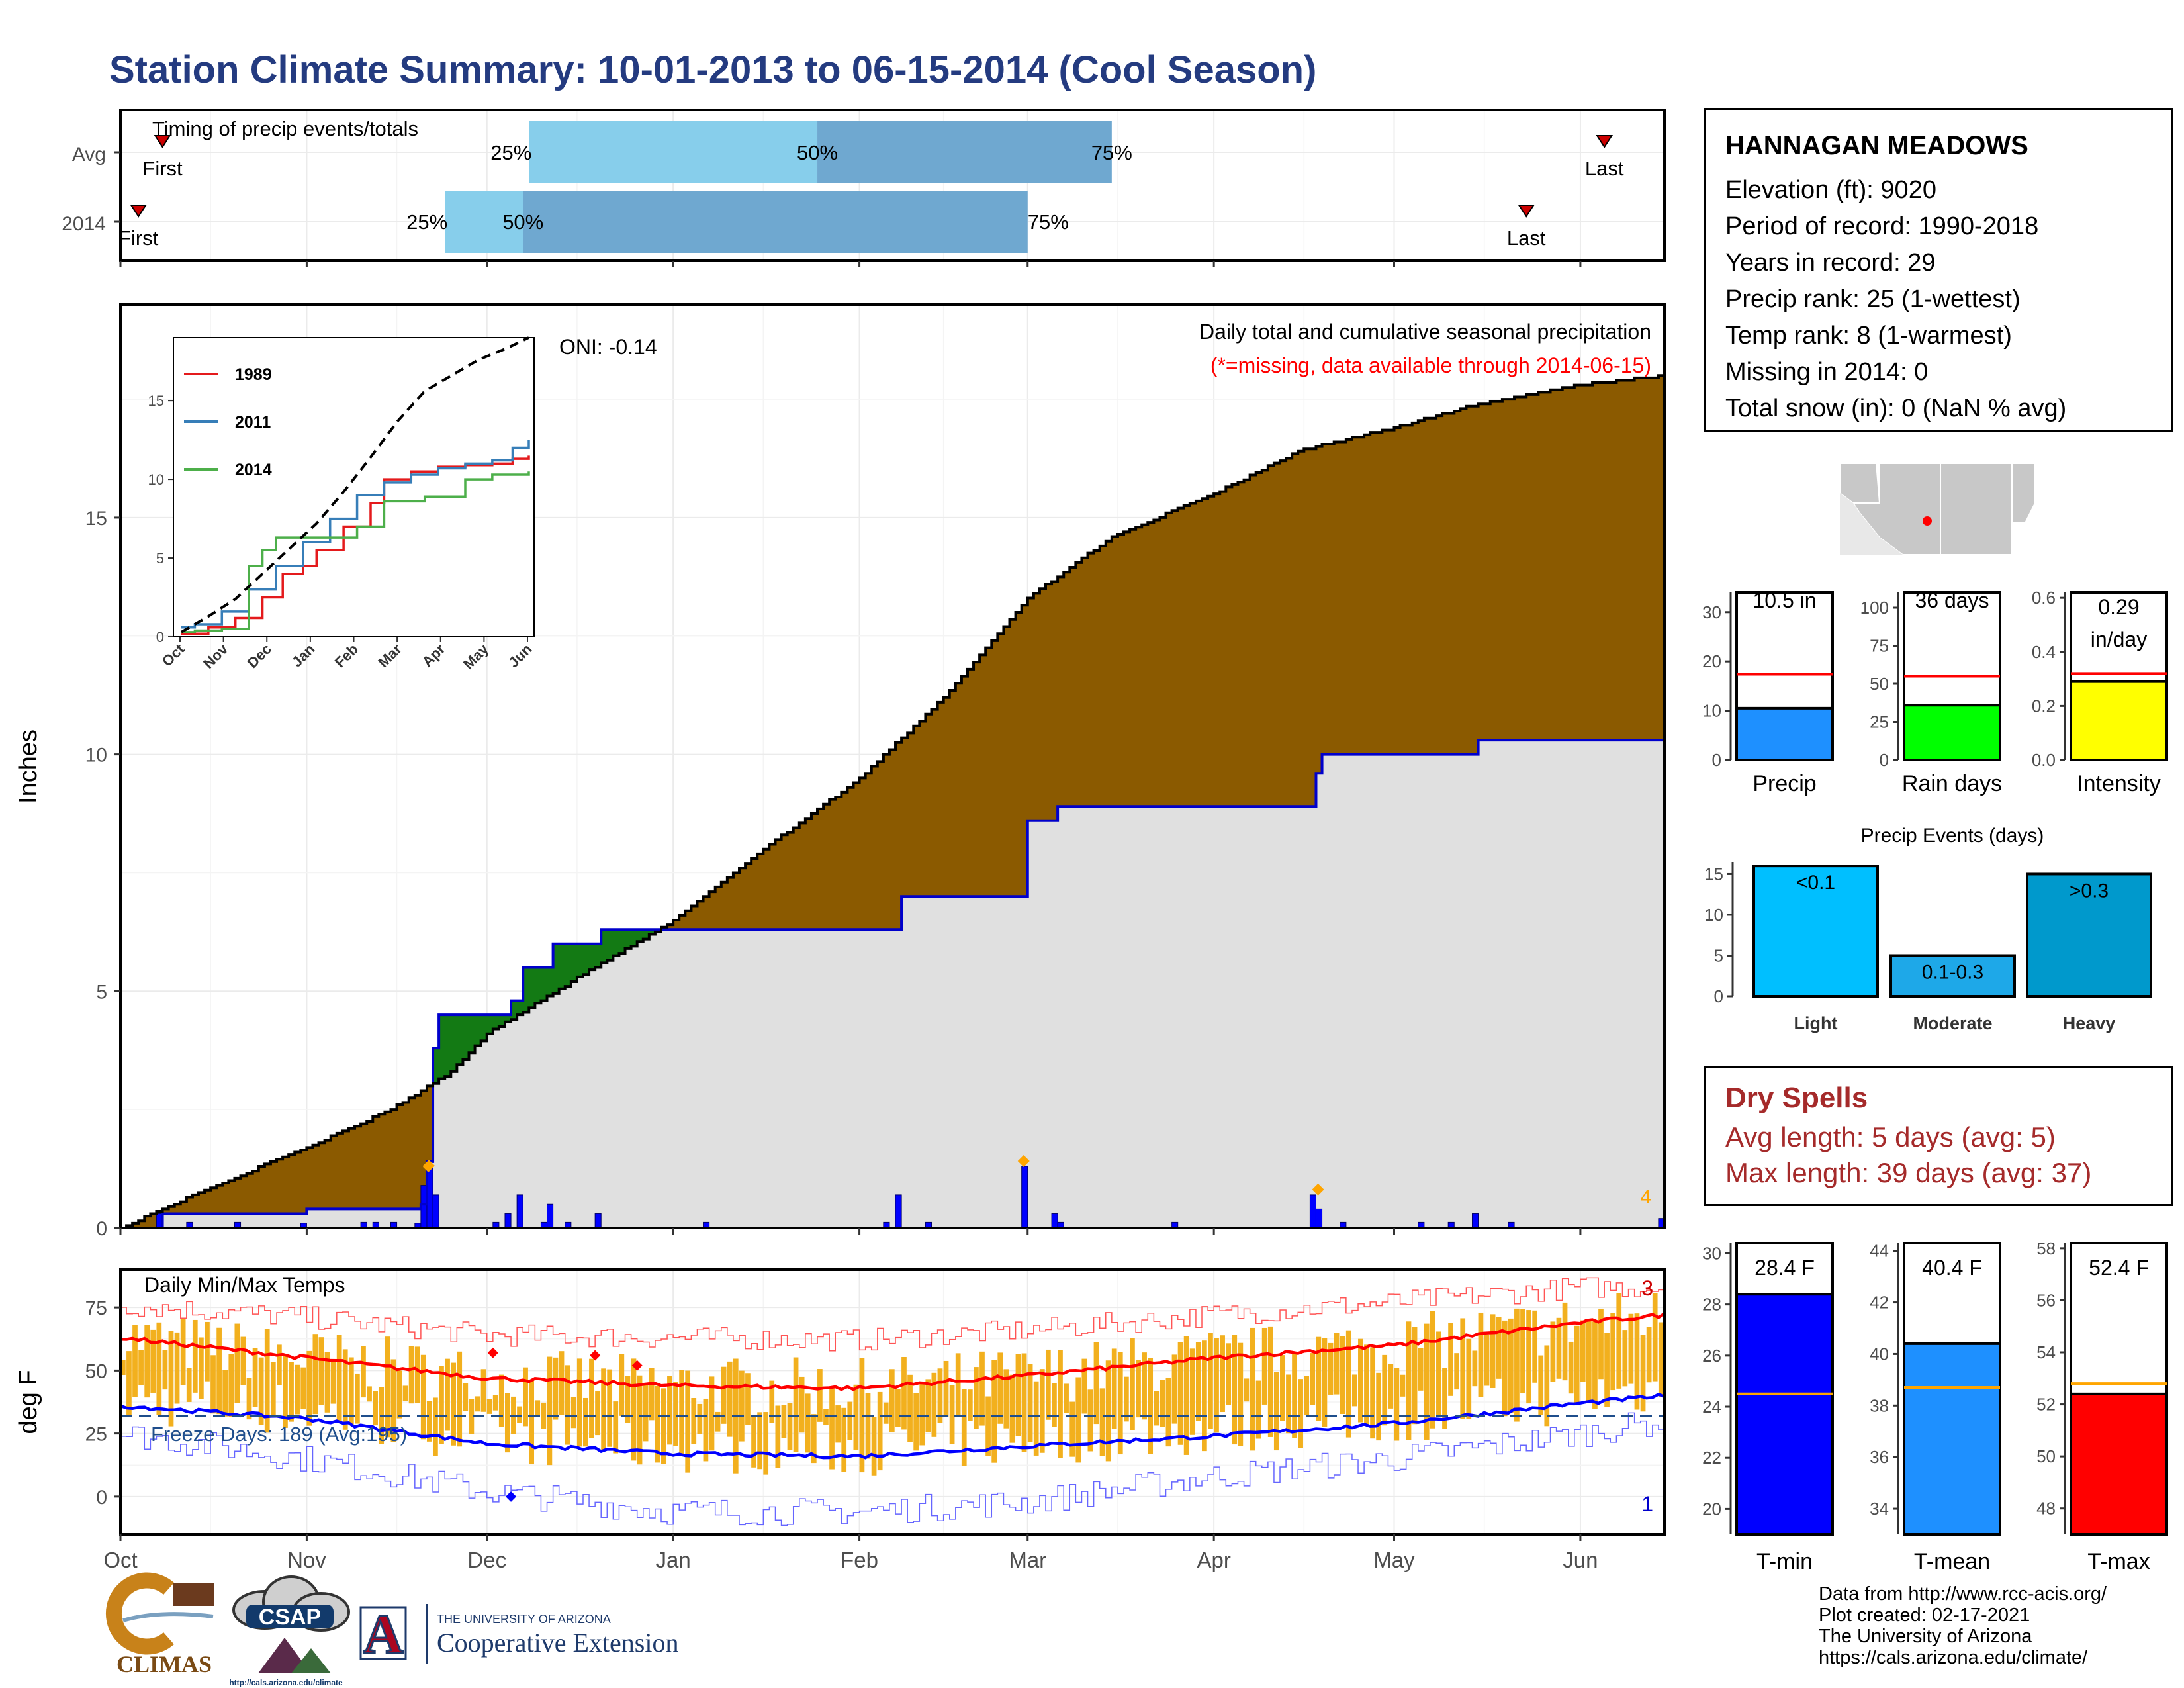 The width and height of the screenshot is (2184, 1688). What do you see at coordinates (306, 1560) in the screenshot?
I see `month-axis-label: Nov` at bounding box center [306, 1560].